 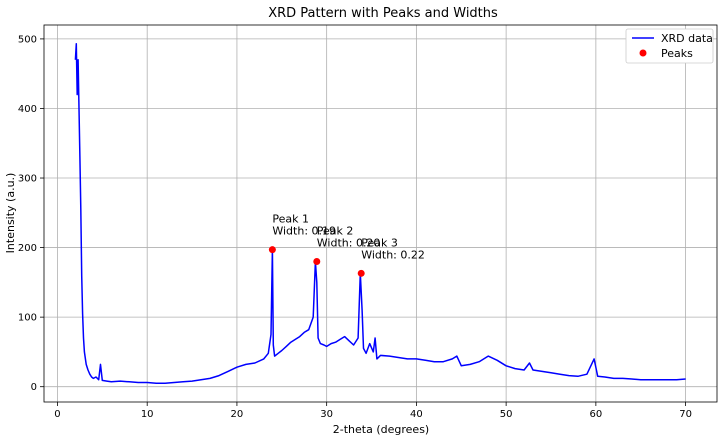 What do you see at coordinates (27, 179) in the screenshot?
I see `y-tick-label: 300` at bounding box center [27, 179].